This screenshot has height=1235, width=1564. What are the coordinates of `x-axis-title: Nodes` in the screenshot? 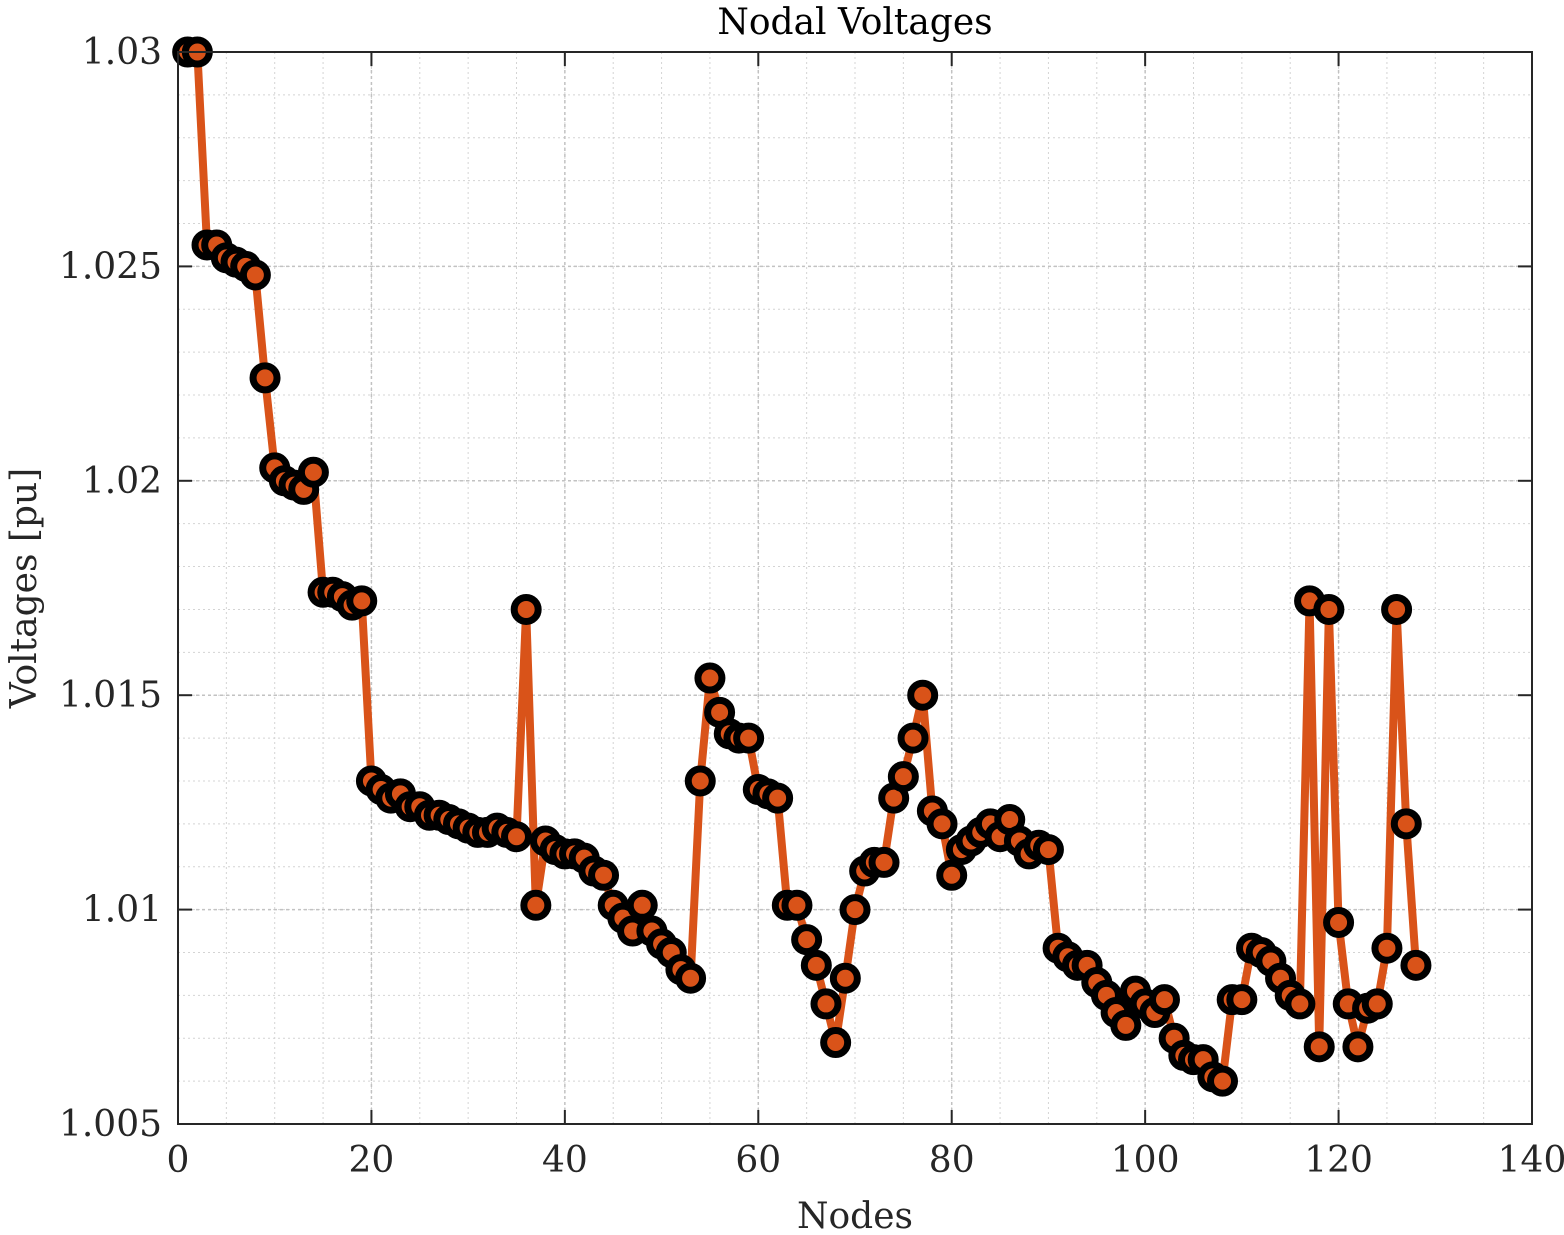 It's located at (855, 1215).